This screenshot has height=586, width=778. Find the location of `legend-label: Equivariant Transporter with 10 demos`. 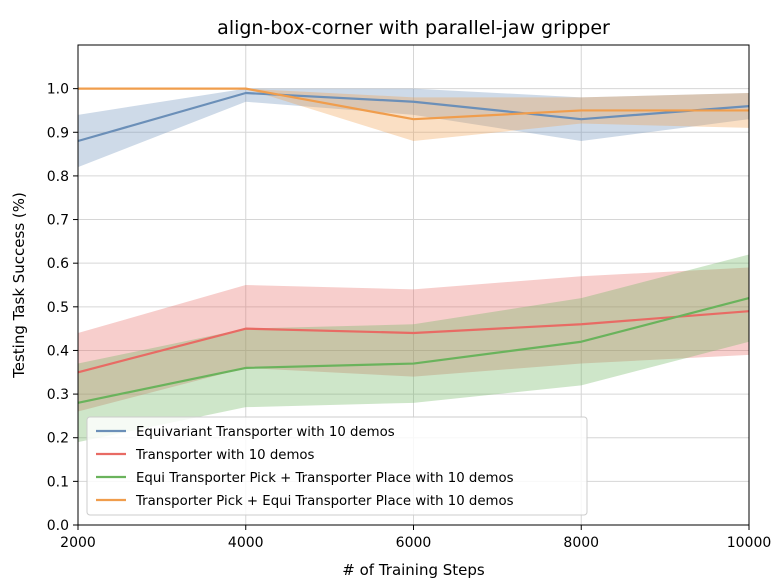

legend-label: Equivariant Transporter with 10 demos is located at coordinates (265, 432).